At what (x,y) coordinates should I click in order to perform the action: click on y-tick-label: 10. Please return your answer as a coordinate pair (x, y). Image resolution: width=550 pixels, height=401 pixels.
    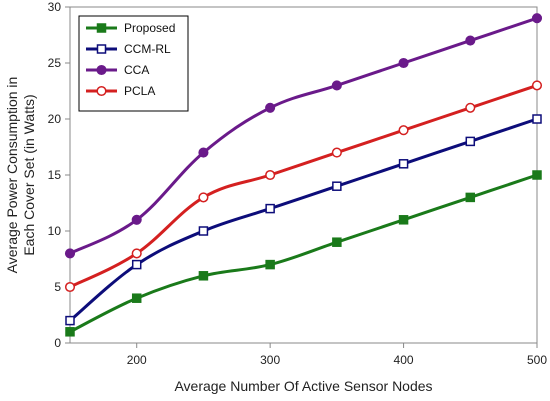
    Looking at the image, I should click on (55, 231).